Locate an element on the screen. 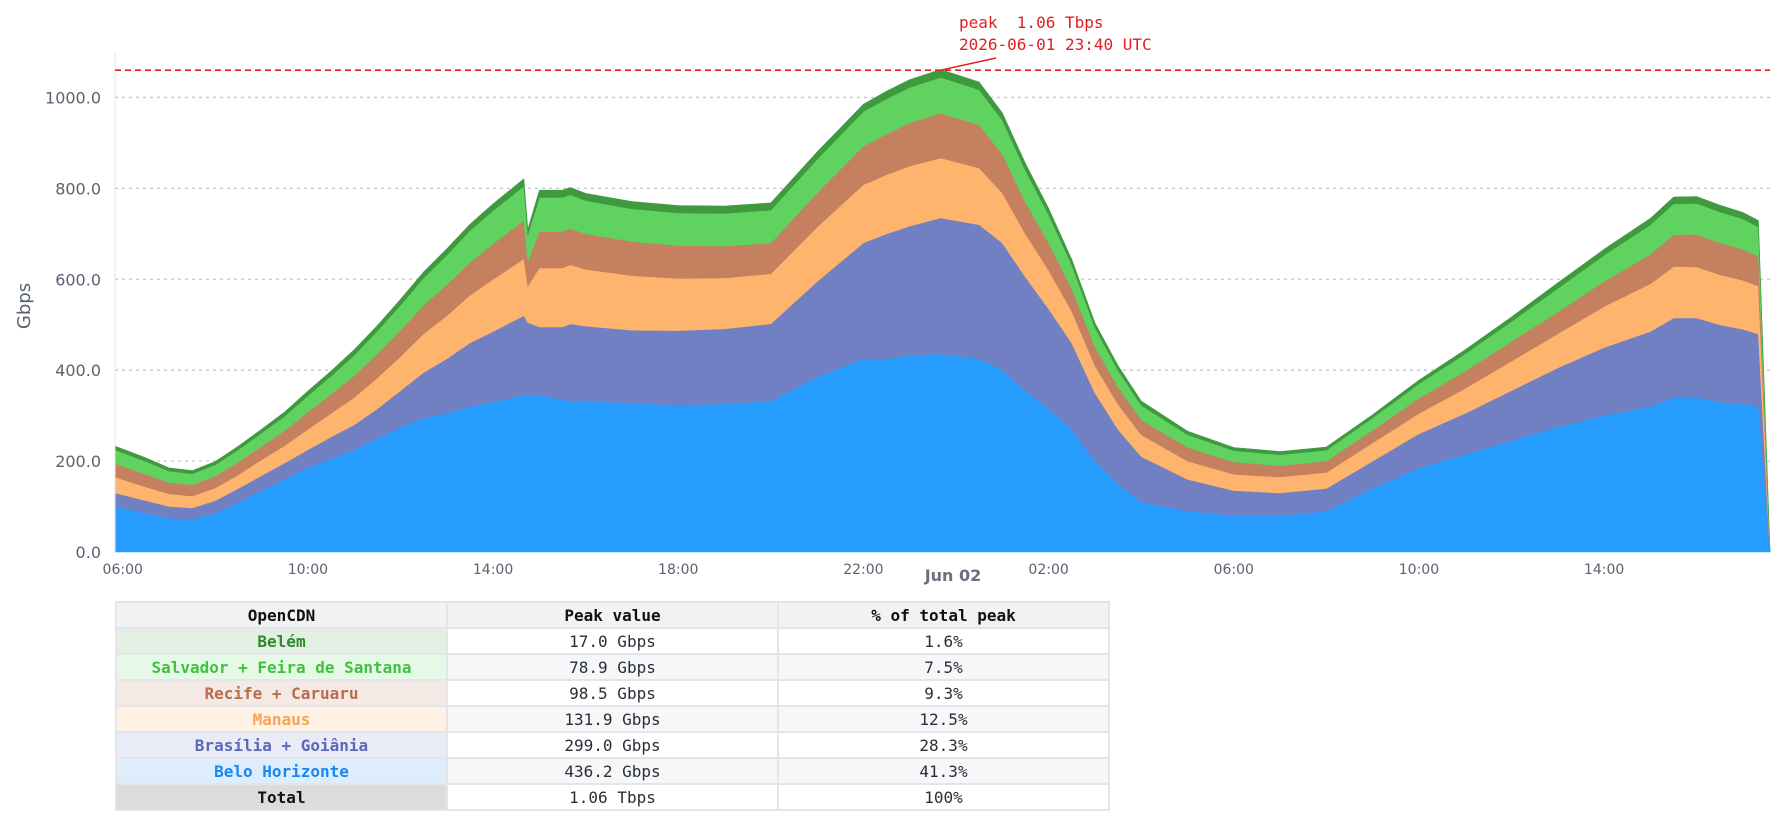  table-row: Recife + Caruaru 98.5 Gbps 9.3% is located at coordinates (612, 693).